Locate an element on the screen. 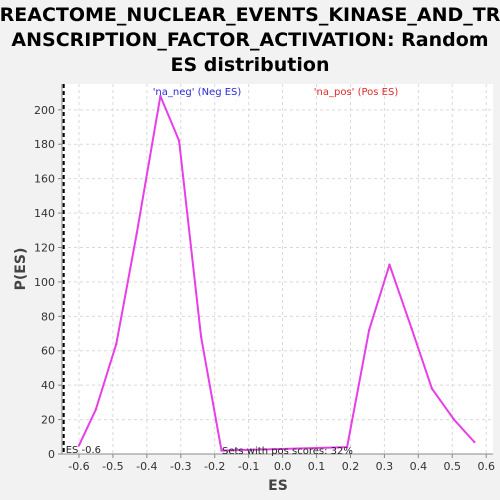 Image resolution: width=500 pixels, height=500 pixels. y-tick-label: 20 is located at coordinates (48, 420).